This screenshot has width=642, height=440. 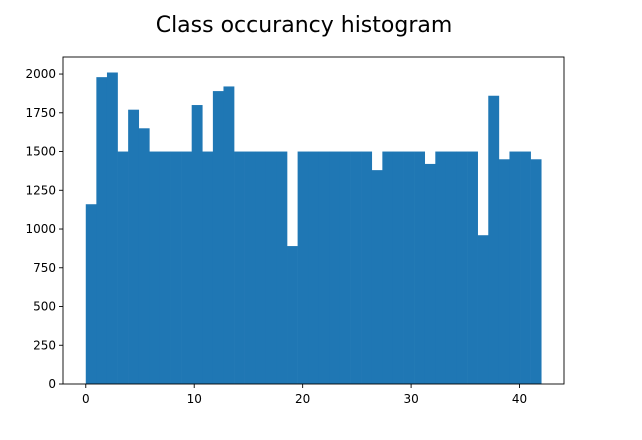 I want to click on x-tick-label: 20, so click(x=302, y=399).